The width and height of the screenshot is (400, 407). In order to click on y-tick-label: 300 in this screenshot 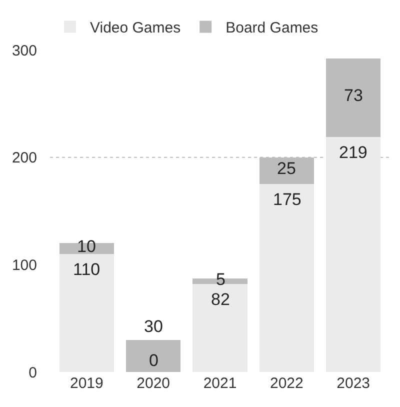, I will do `click(24, 51)`.